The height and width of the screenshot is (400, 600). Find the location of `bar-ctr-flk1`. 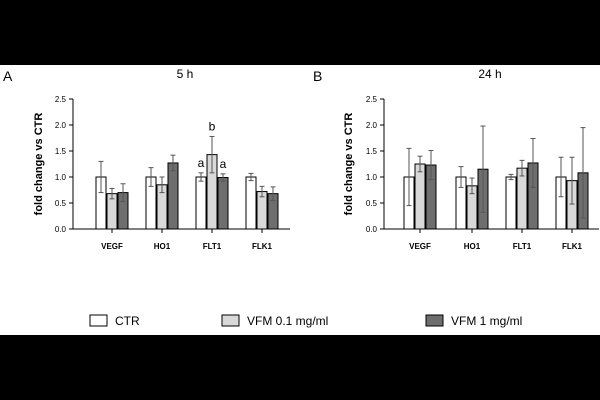

bar-ctr-flk1 is located at coordinates (251, 203).